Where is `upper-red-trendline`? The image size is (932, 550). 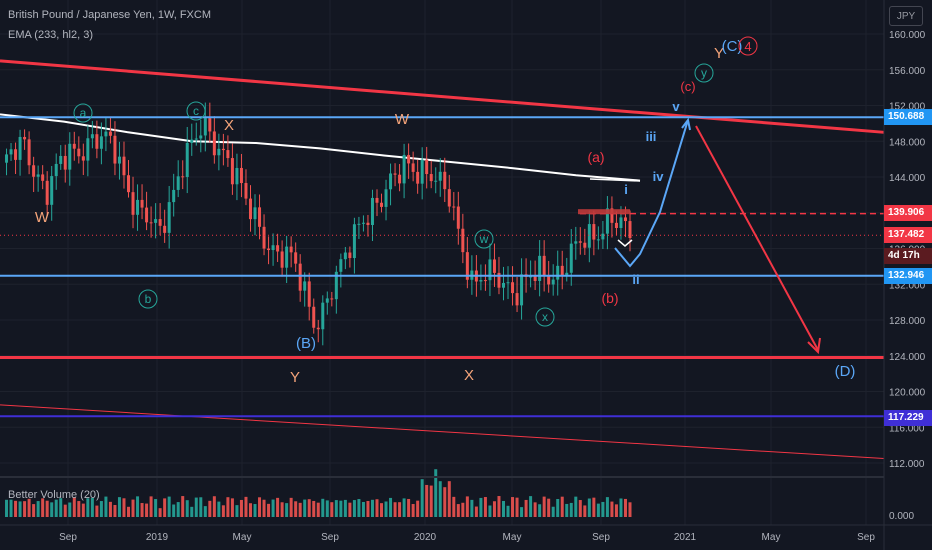
upper-red-trendline is located at coordinates (442, 96).